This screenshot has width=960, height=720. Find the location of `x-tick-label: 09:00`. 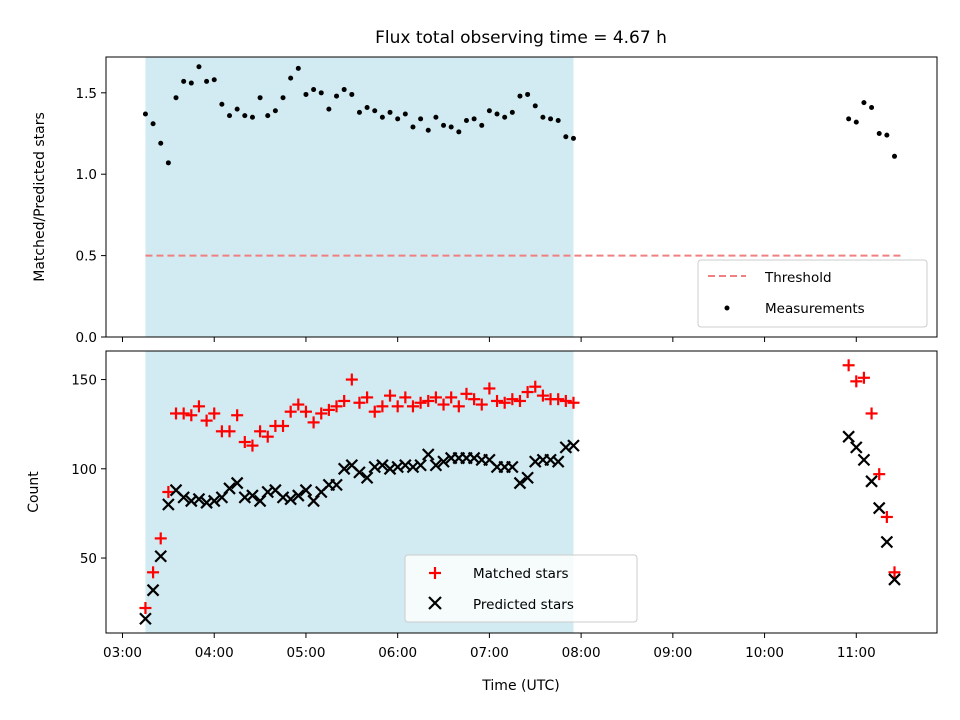

x-tick-label: 09:00 is located at coordinates (672, 653).